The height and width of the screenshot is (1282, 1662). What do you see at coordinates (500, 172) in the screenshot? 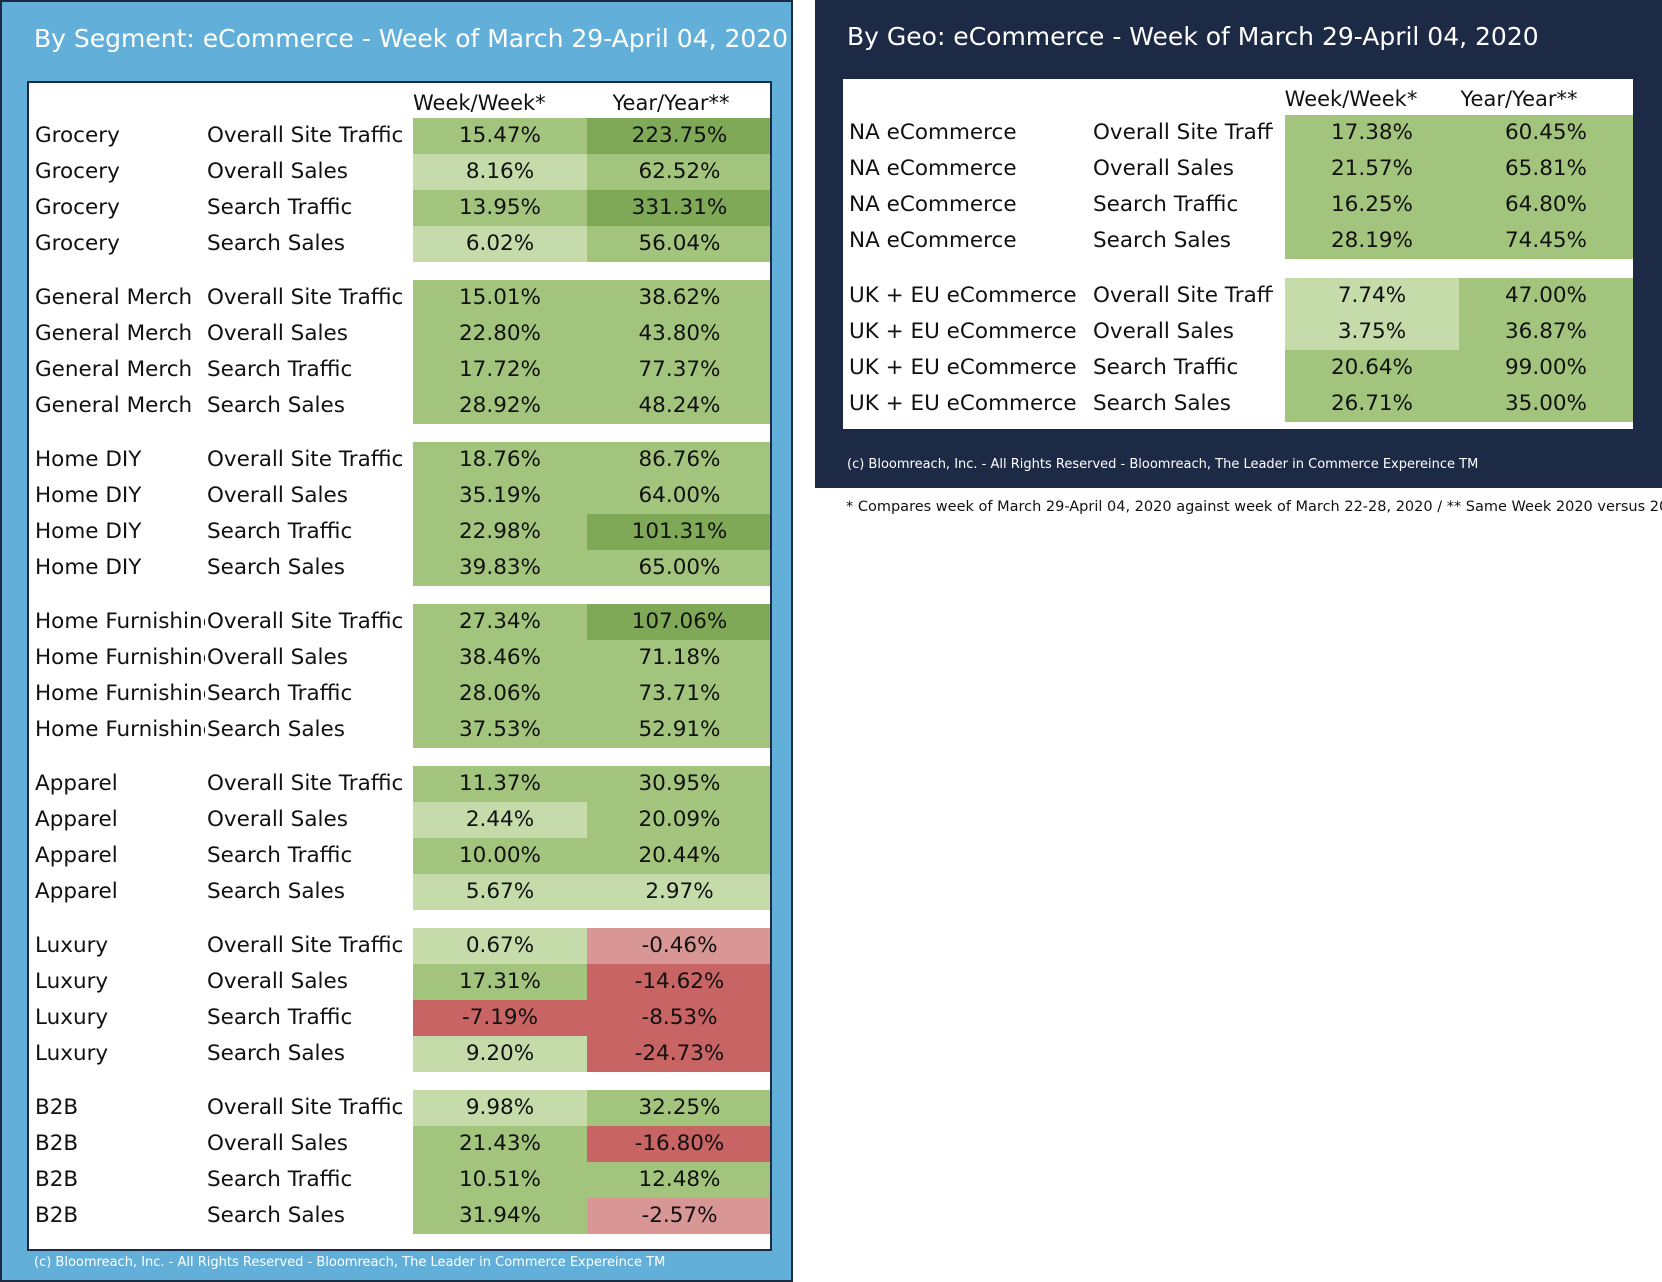
I see `week-over-week-value: 8.16%` at bounding box center [500, 172].